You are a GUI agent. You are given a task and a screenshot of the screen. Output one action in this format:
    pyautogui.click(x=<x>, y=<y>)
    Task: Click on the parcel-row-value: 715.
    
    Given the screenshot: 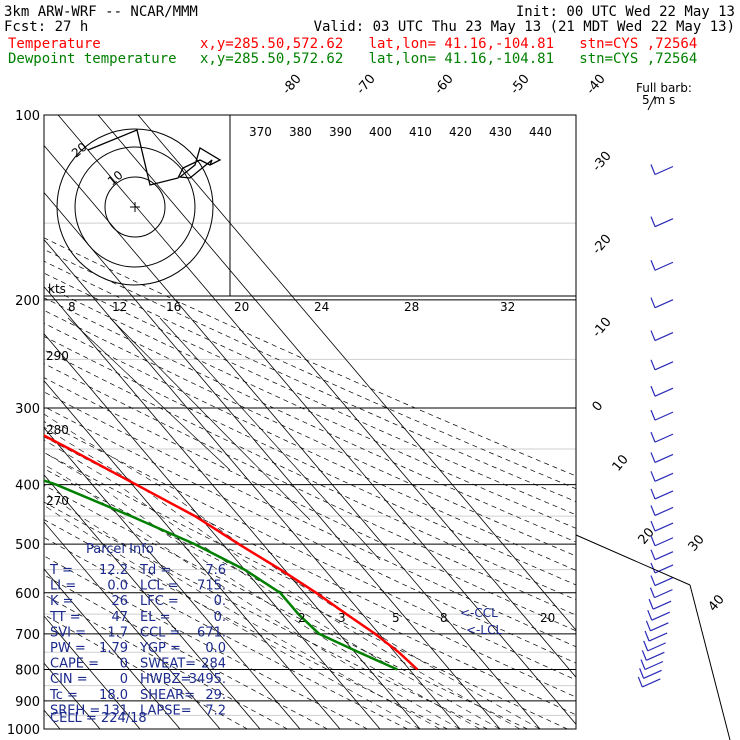 What is the action you would take?
    pyautogui.click(x=211, y=586)
    